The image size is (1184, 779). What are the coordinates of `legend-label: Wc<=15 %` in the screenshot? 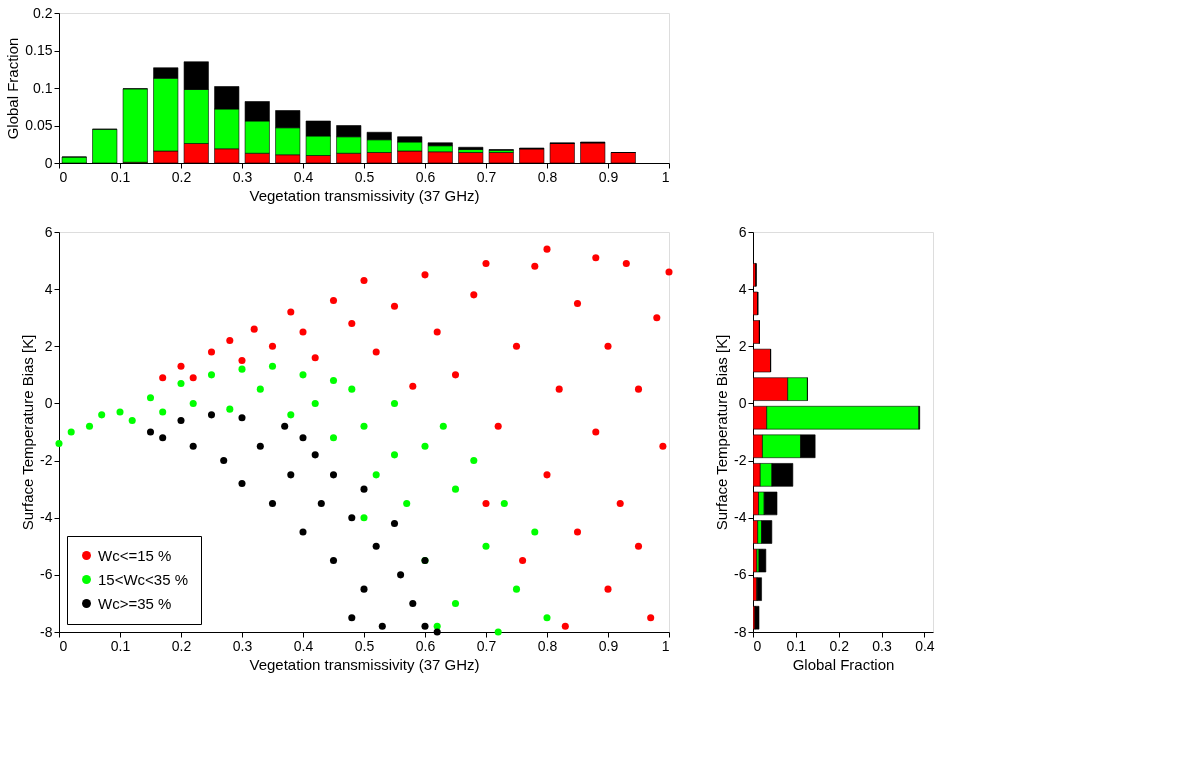 It's located at (135, 555).